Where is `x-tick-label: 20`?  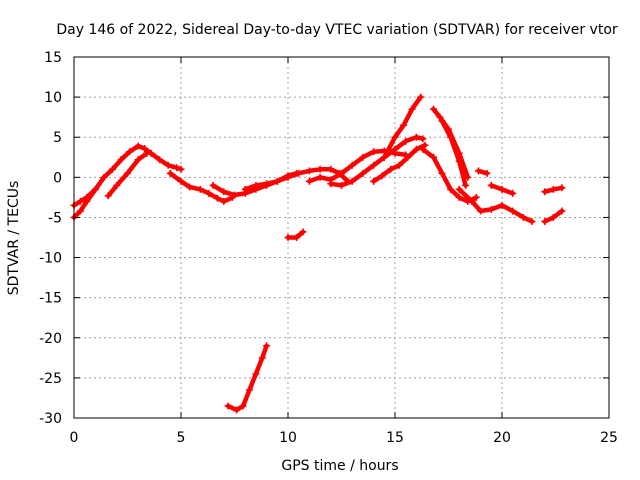 x-tick-label: 20 is located at coordinates (502, 438).